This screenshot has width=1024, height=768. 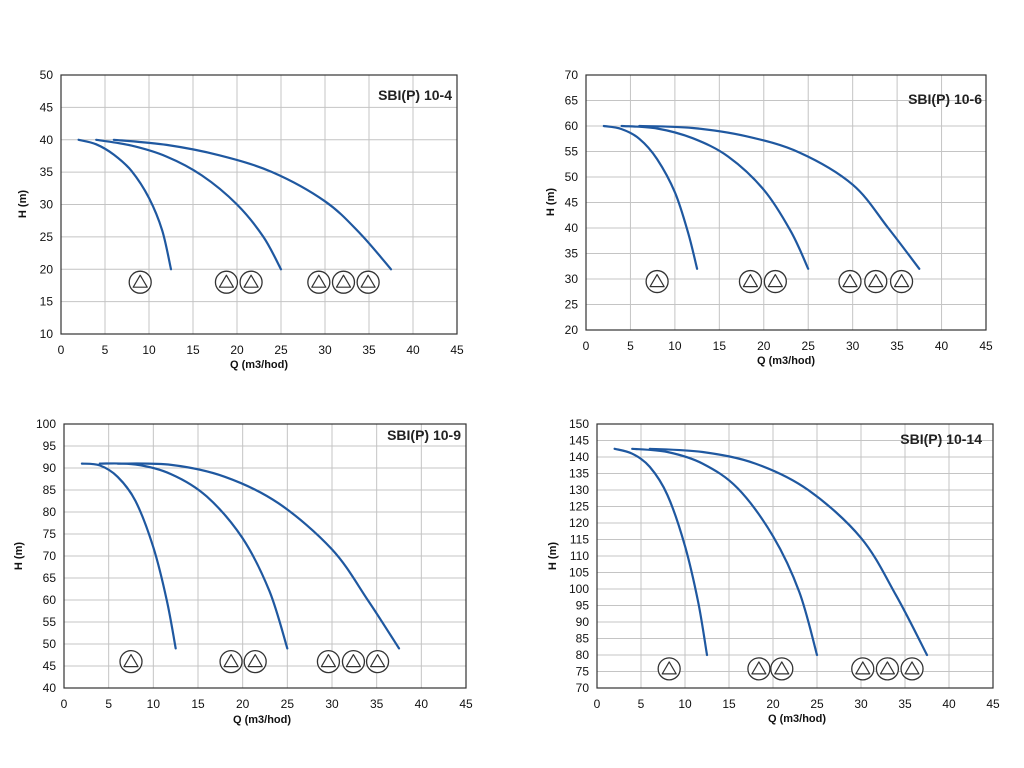 I want to click on y-tick-label: 10, so click(x=47, y=334).